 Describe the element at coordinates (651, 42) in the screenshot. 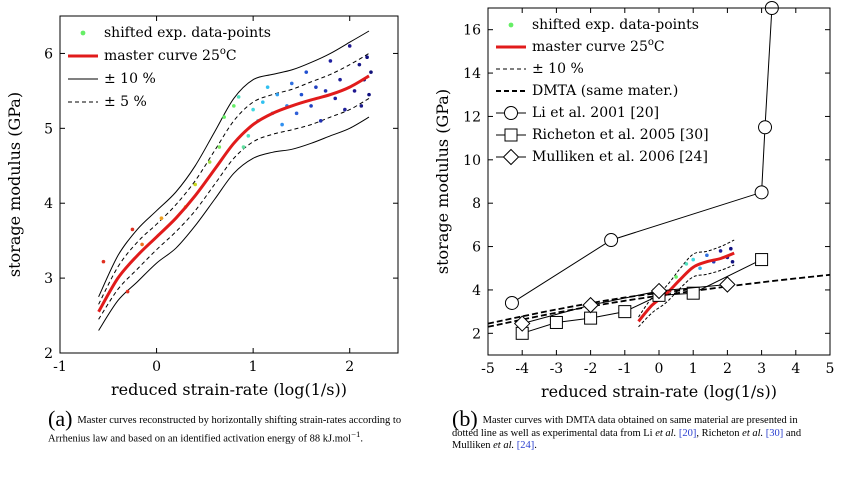

I see `chart-b-legend-sup: o` at that location.